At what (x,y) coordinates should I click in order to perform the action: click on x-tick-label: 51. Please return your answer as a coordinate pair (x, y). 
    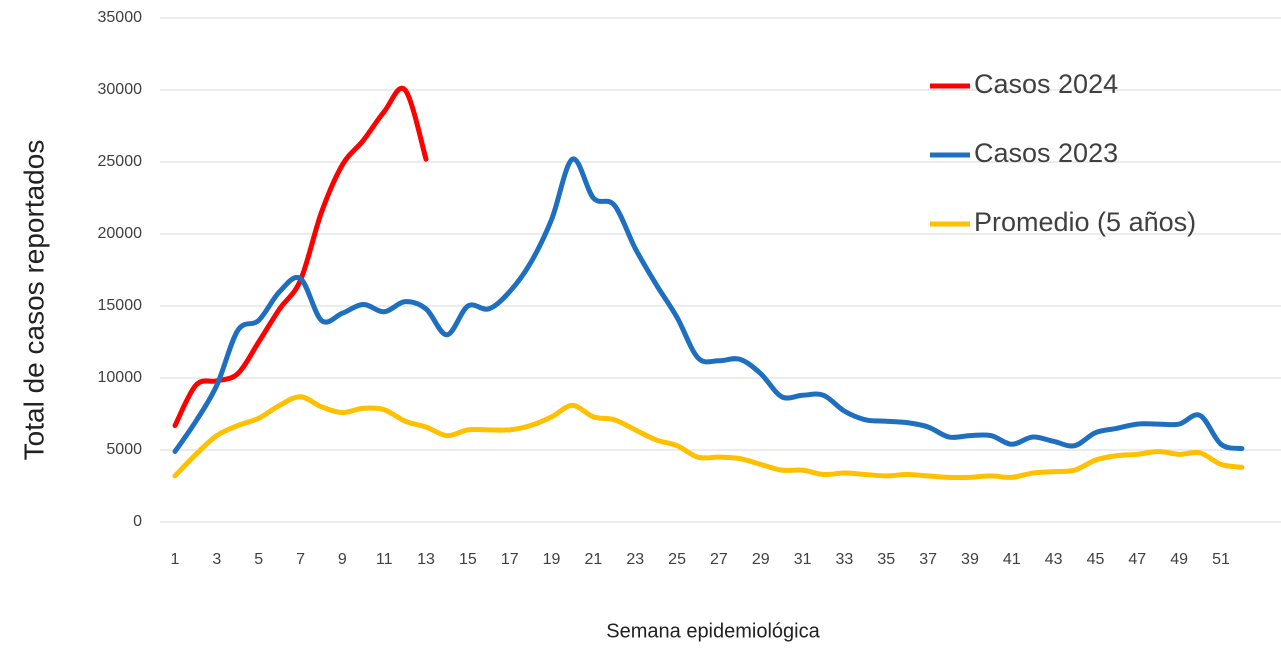
    Looking at the image, I should click on (1221, 559).